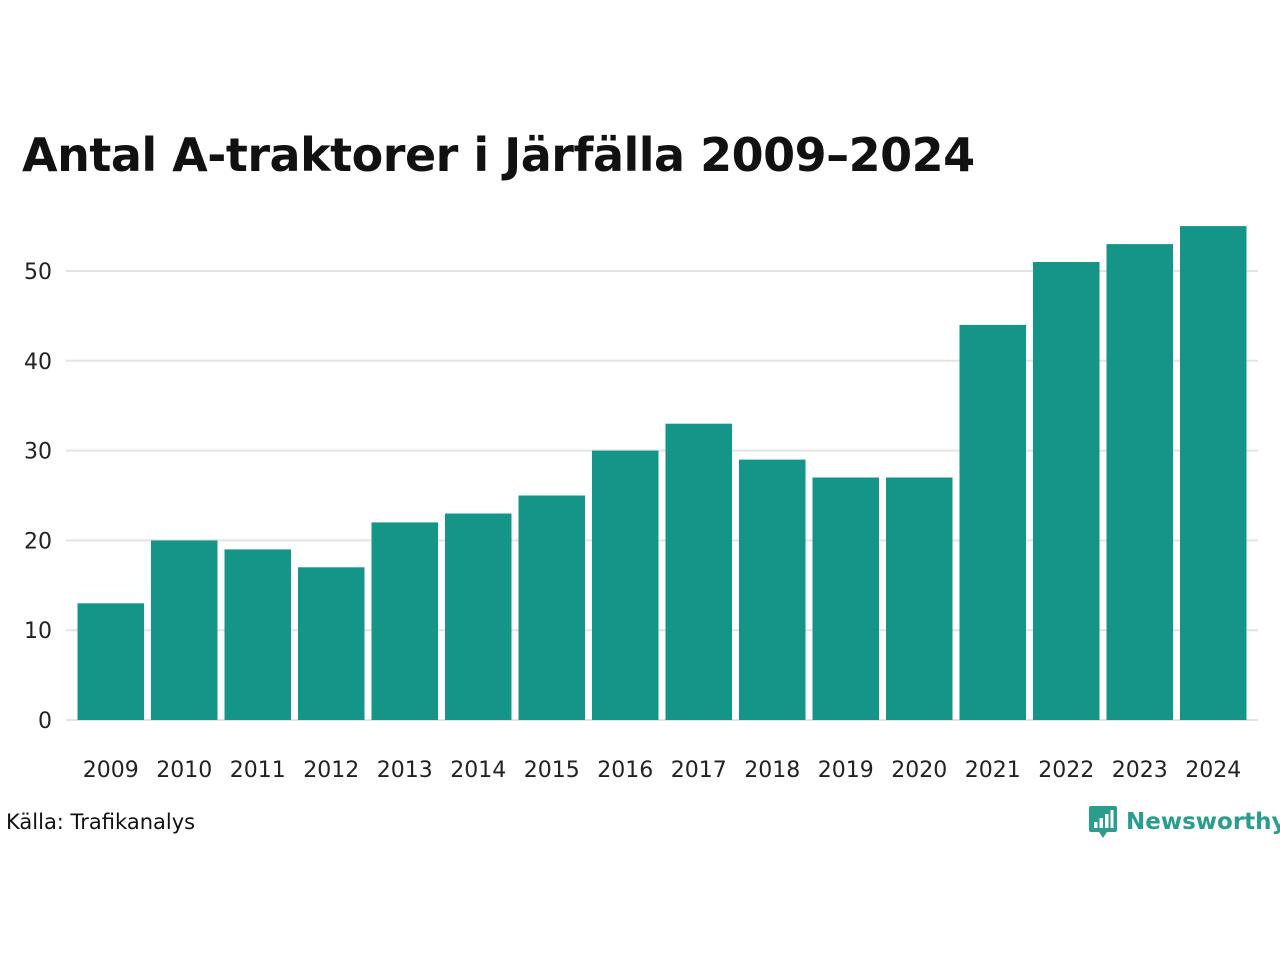  What do you see at coordinates (845, 598) in the screenshot?
I see `bar-2019` at bounding box center [845, 598].